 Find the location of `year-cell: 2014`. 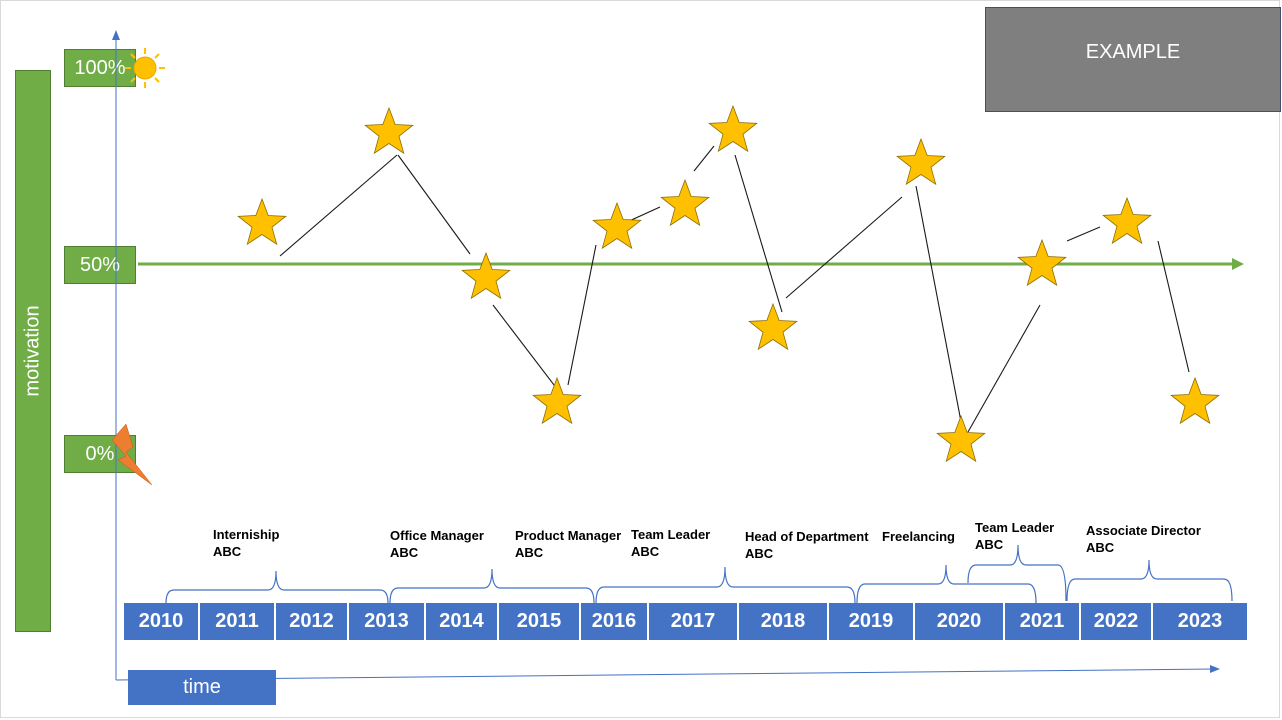

year-cell: 2014 is located at coordinates (462, 621).